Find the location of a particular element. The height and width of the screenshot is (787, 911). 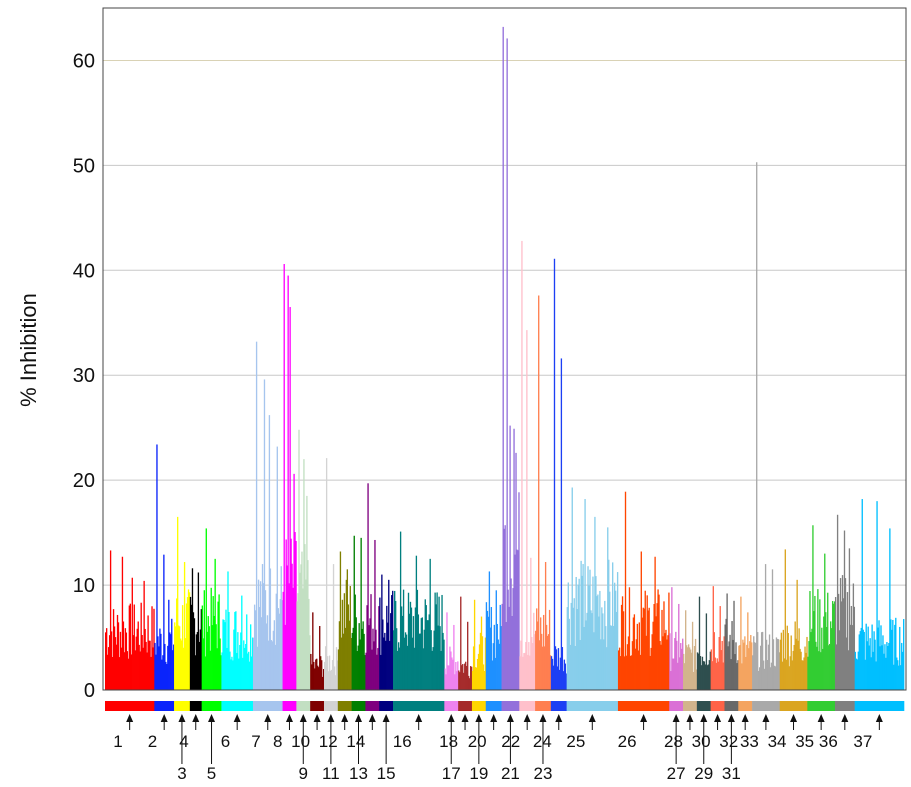

group-label: 4 is located at coordinates (183, 741).